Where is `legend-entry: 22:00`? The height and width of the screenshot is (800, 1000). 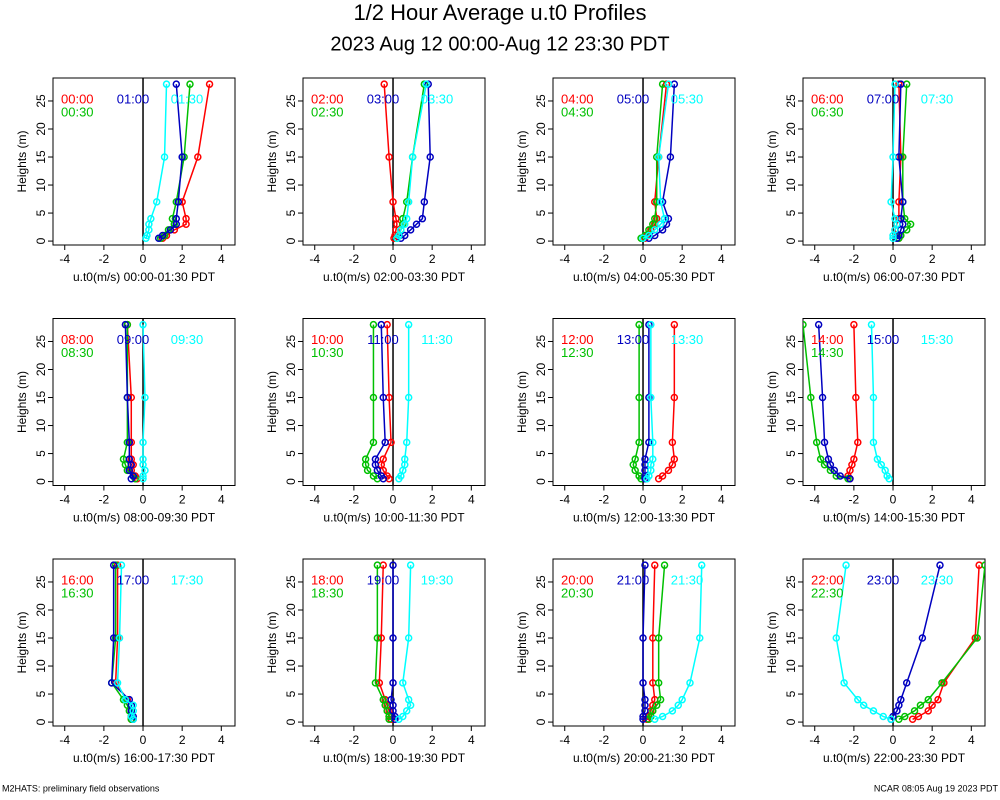
legend-entry: 22:00 is located at coordinates (827, 579).